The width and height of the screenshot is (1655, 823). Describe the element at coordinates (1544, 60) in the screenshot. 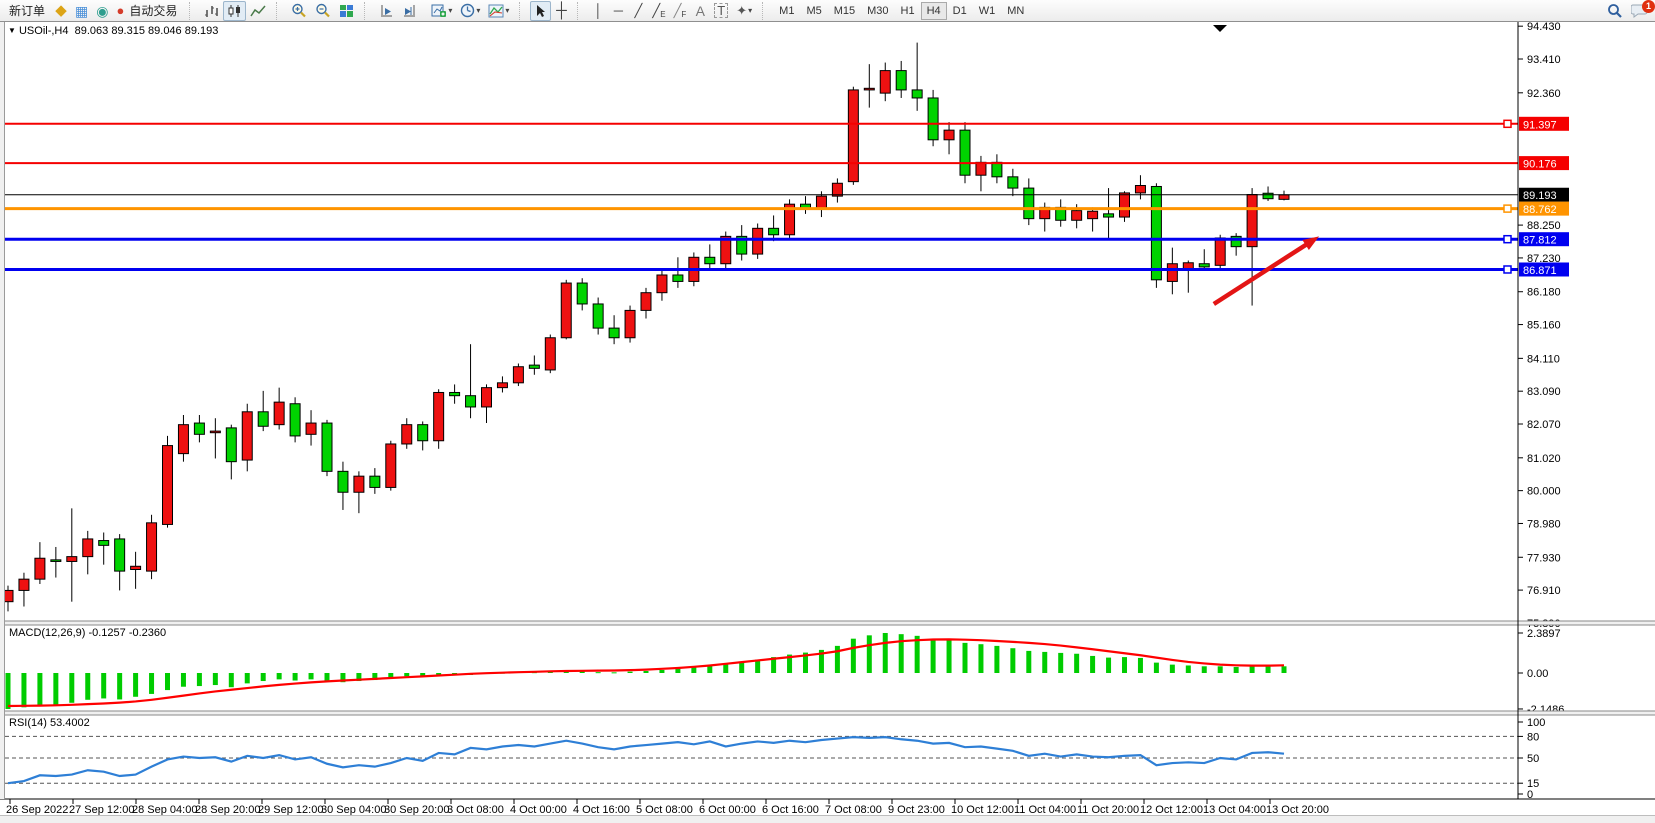

I see `svg-text: 93.410` at that location.